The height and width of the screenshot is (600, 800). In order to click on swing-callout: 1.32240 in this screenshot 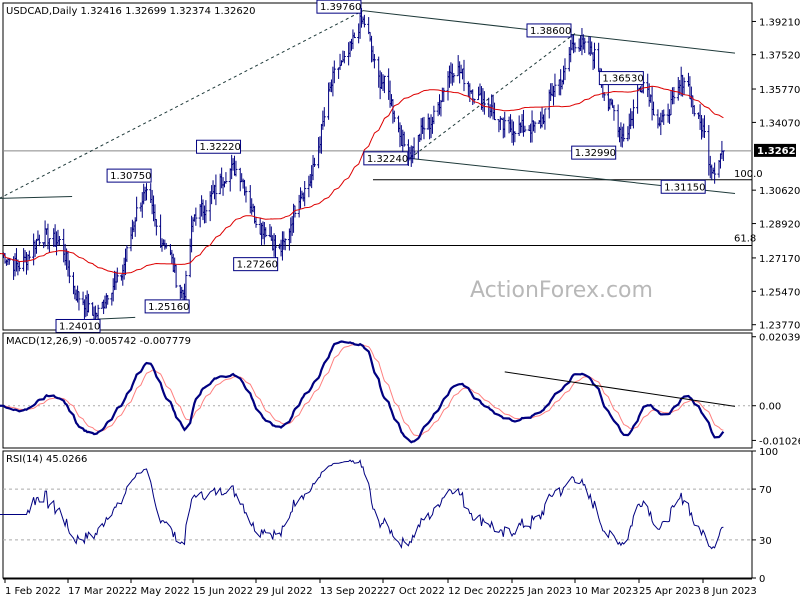, I will do `click(386, 158)`.